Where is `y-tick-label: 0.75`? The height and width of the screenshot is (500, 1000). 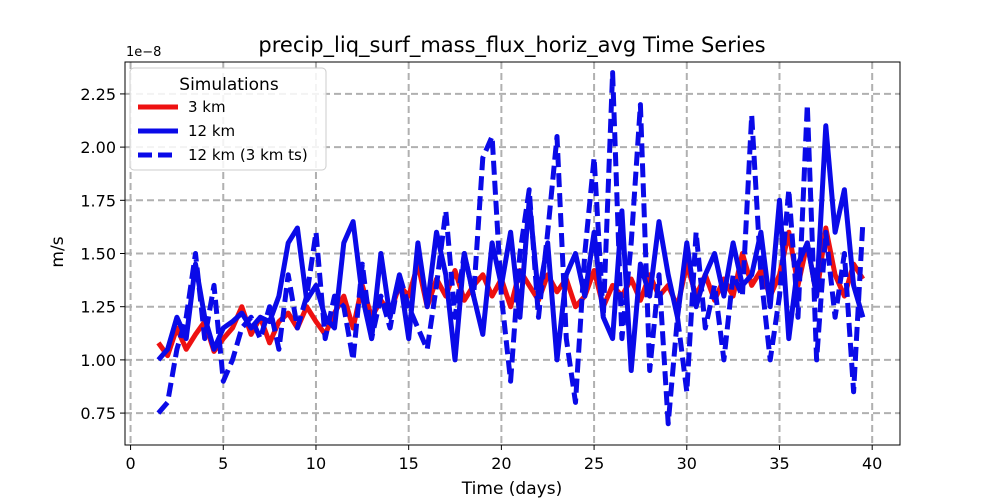
y-tick-label: 0.75 is located at coordinates (98, 413).